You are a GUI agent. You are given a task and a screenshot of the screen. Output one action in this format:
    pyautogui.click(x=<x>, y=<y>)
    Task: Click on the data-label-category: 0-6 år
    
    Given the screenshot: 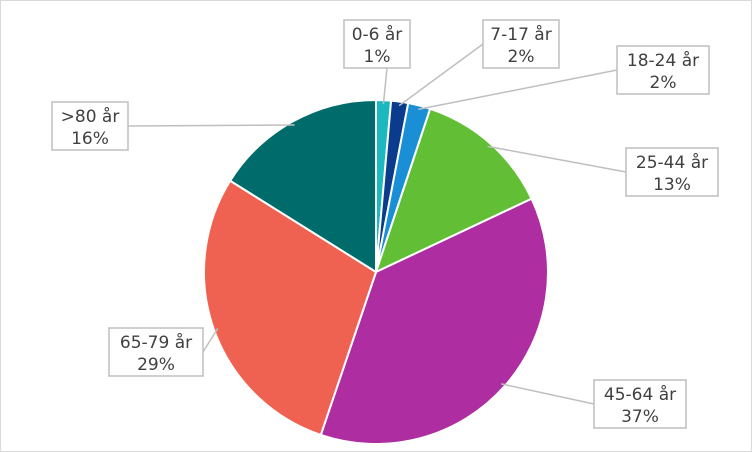 What is the action you would take?
    pyautogui.click(x=377, y=34)
    